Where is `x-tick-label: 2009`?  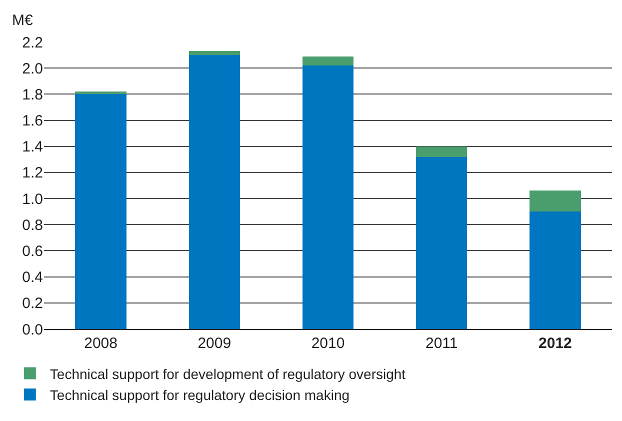 x-tick-label: 2009 is located at coordinates (215, 343).